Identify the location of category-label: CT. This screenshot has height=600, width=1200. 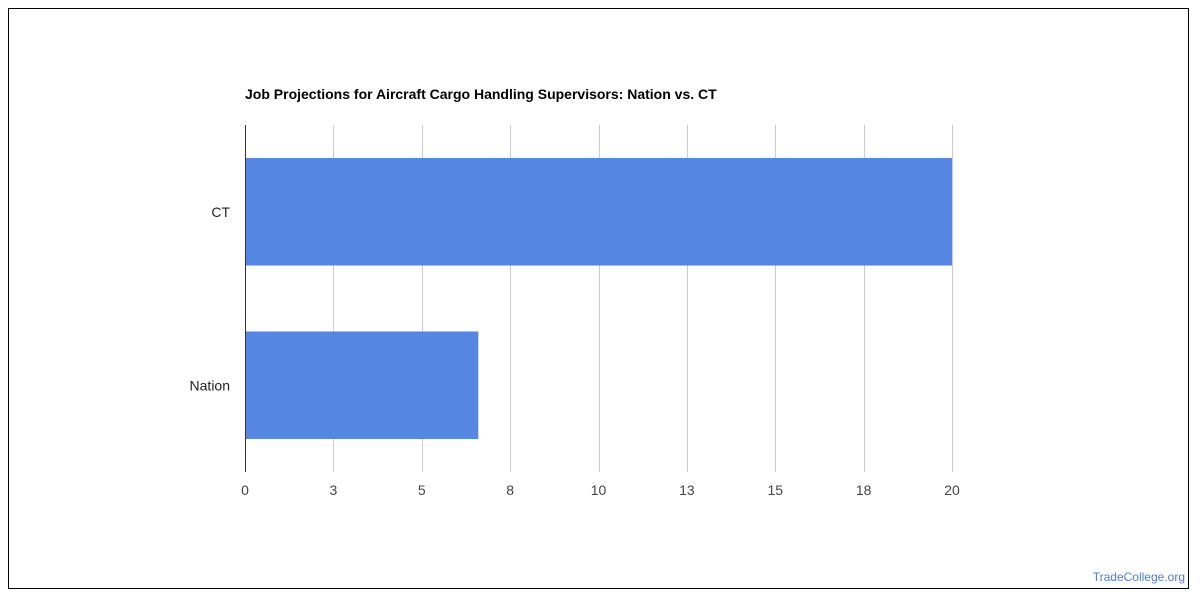
(220, 212).